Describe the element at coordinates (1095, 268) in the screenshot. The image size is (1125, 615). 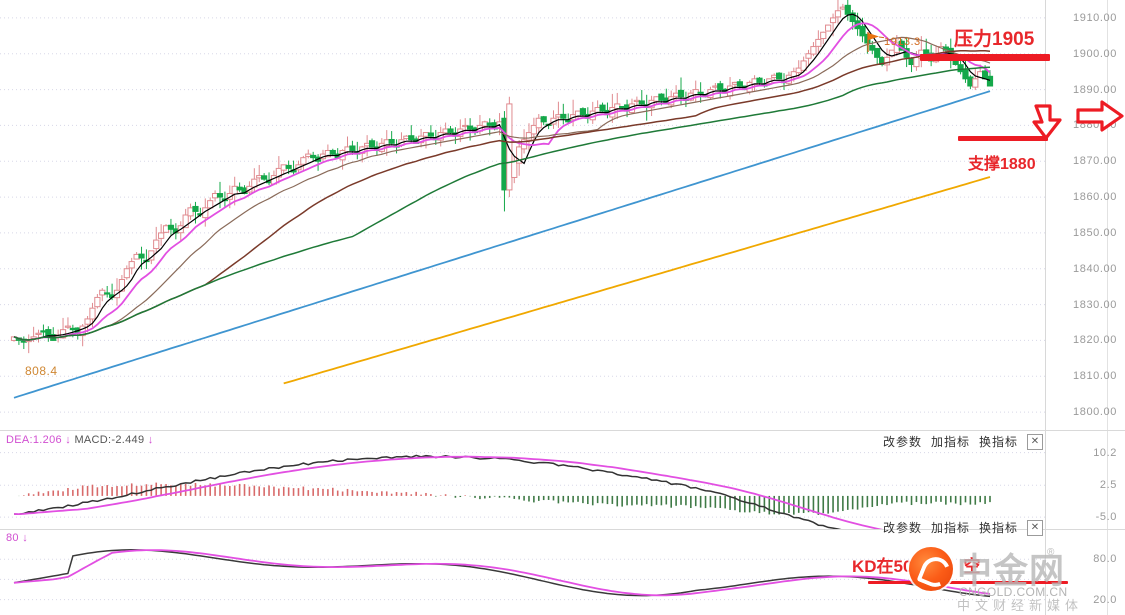
I see `price-axis-tick: 1840.00` at that location.